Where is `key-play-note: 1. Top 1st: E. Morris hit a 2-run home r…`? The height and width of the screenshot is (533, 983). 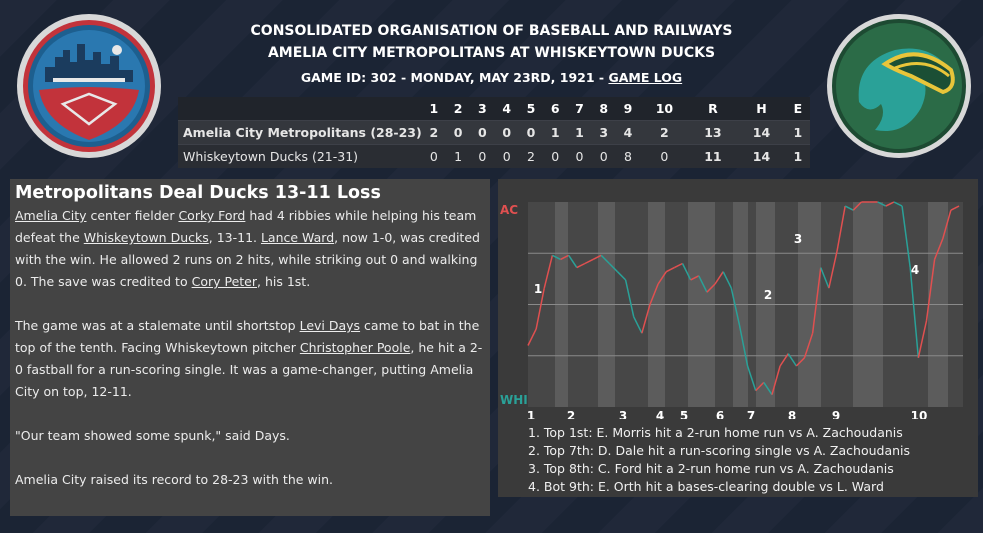
key-play-note: 1. Top 1st: E. Morris hit a 2-run home r… is located at coordinates (715, 432).